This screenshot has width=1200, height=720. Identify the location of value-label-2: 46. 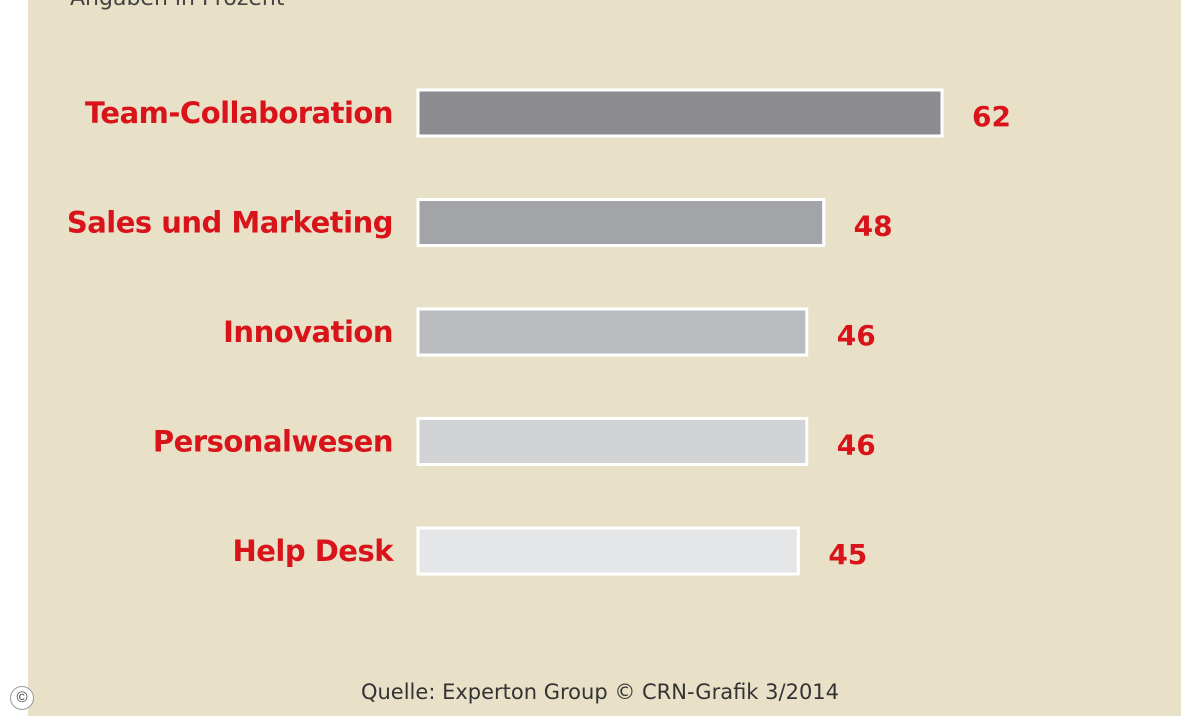
(856, 335).